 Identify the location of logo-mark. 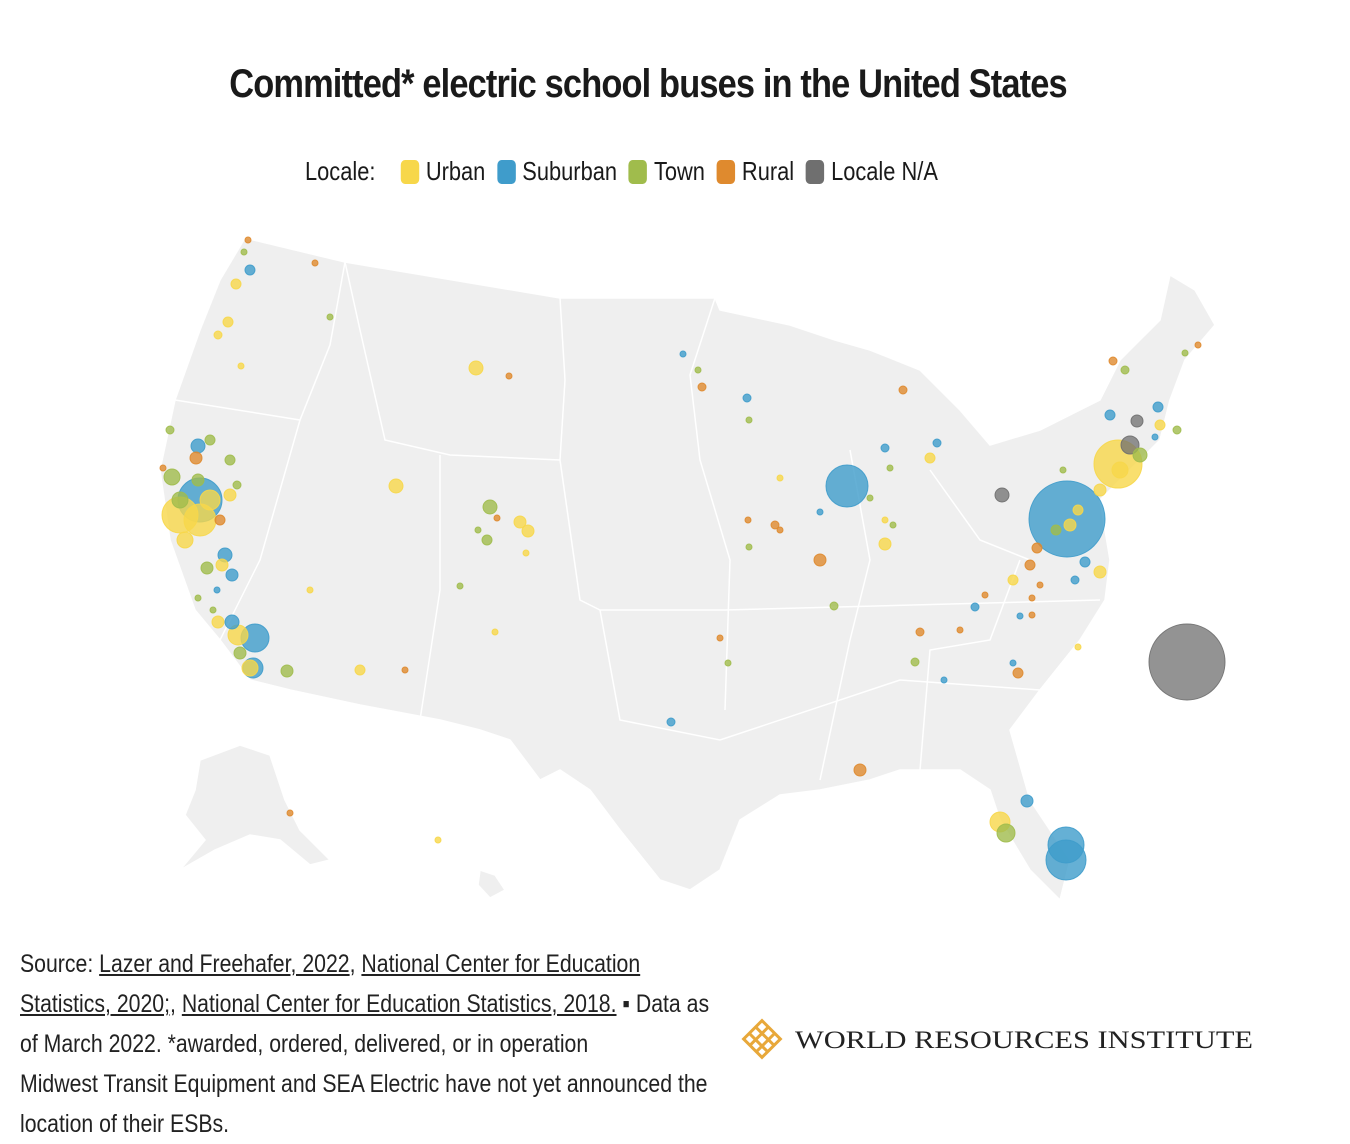
(762, 1039).